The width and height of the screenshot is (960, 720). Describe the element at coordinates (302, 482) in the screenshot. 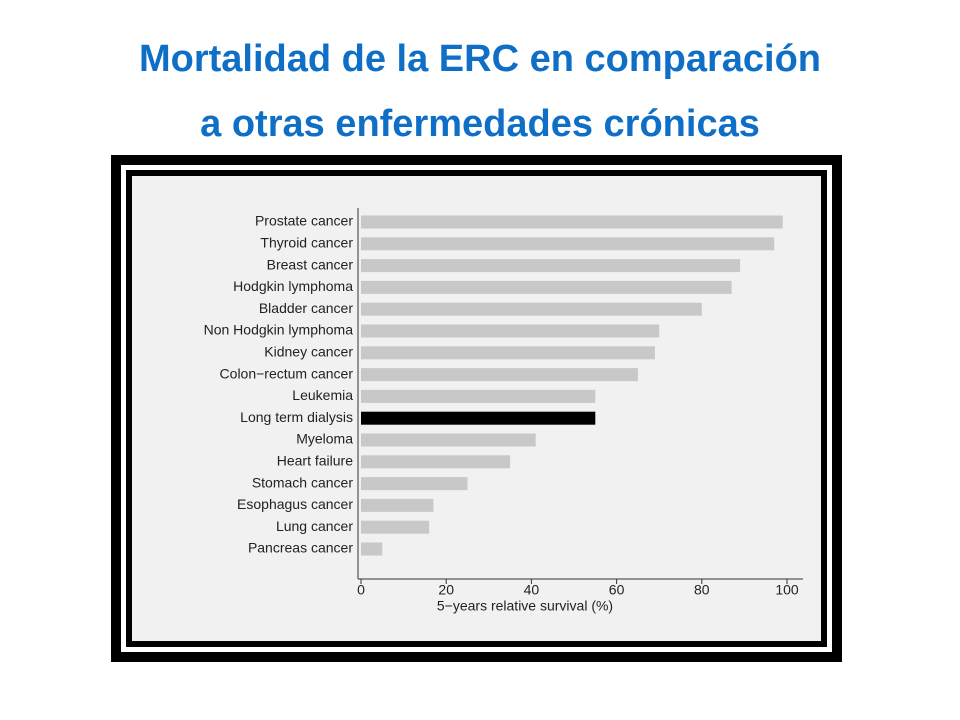

I see `y-tick-label: Stomach cancer` at that location.